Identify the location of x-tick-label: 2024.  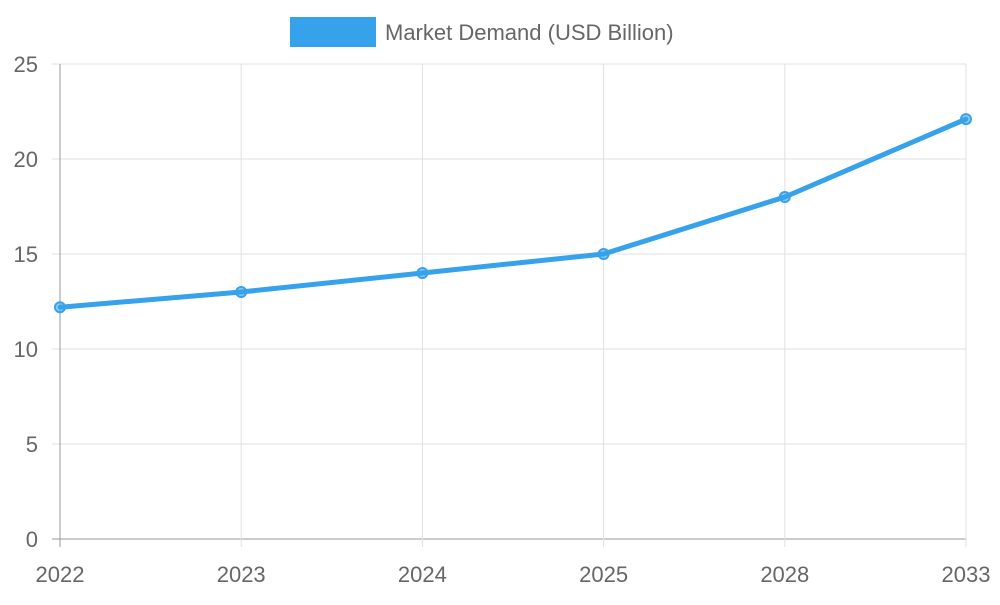
(422, 574).